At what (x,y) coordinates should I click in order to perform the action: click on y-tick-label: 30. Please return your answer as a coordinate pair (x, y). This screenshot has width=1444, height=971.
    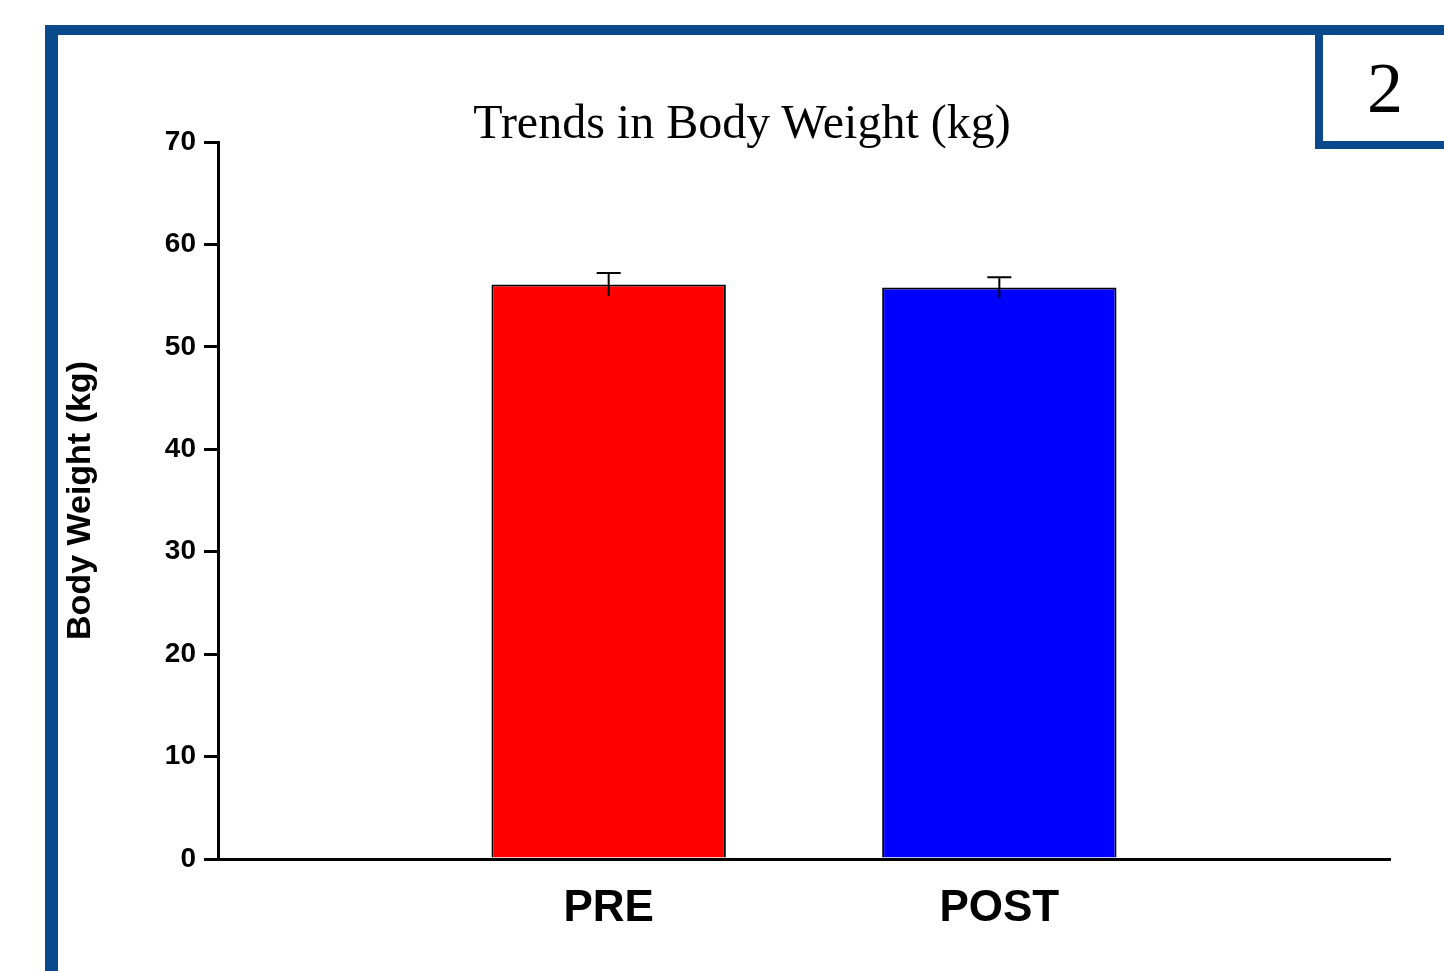
    Looking at the image, I should click on (180, 550).